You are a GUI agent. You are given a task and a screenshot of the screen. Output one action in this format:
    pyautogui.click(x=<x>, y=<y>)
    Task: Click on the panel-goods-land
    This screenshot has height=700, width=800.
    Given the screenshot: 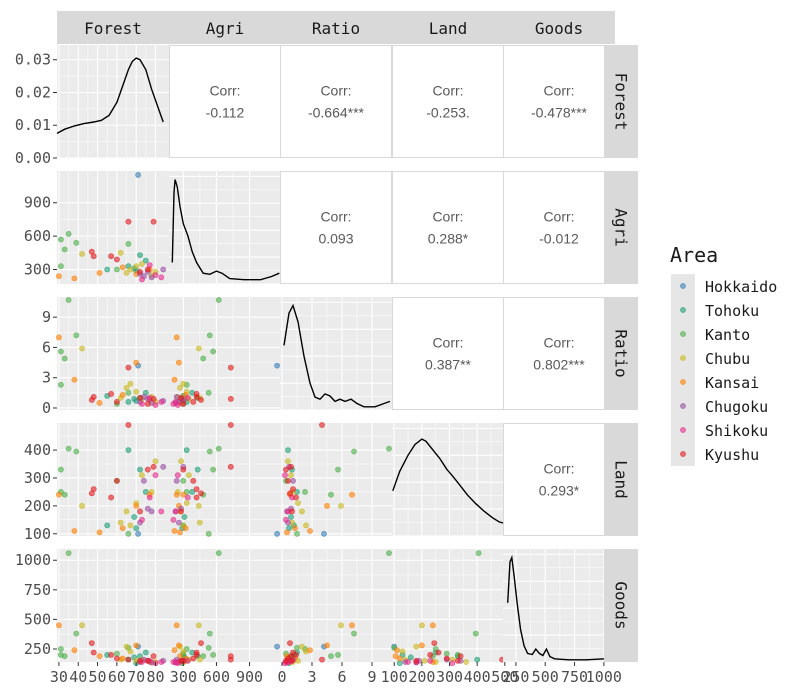 What is the action you would take?
    pyautogui.click(x=448, y=608)
    